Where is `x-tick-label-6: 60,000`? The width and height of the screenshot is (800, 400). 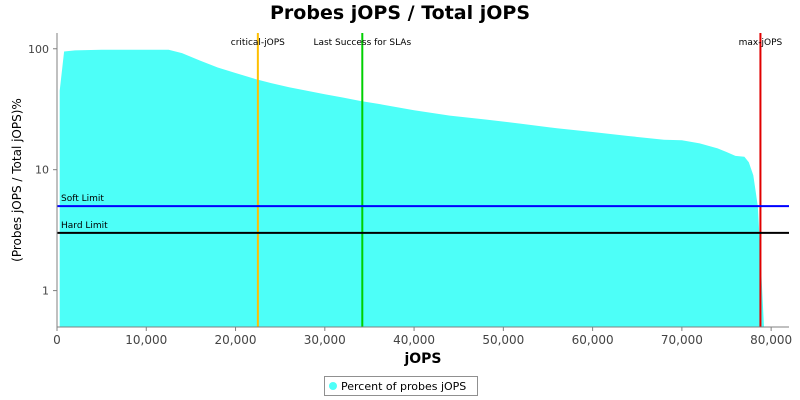 x-tick-label-6: 60,000 is located at coordinates (593, 340).